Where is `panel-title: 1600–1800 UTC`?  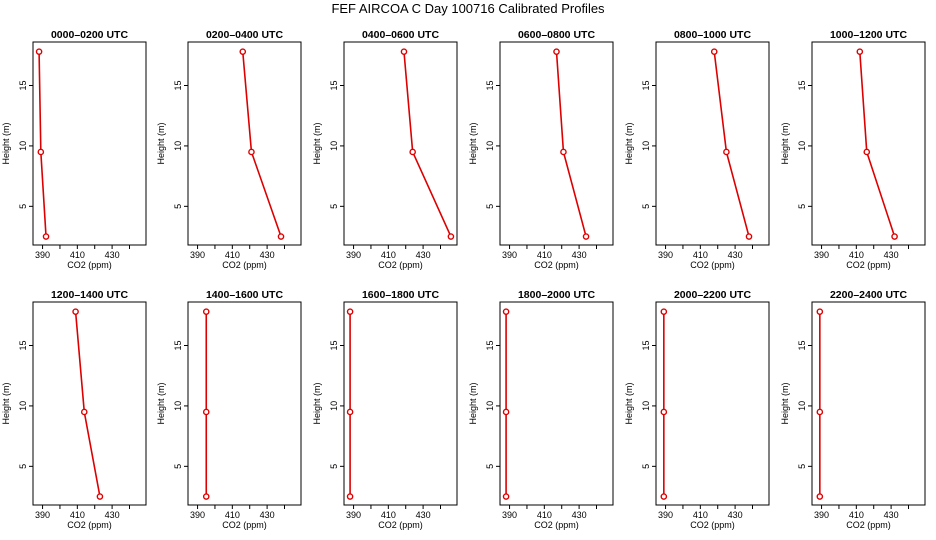
panel-title: 1600–1800 UTC is located at coordinates (400, 295).